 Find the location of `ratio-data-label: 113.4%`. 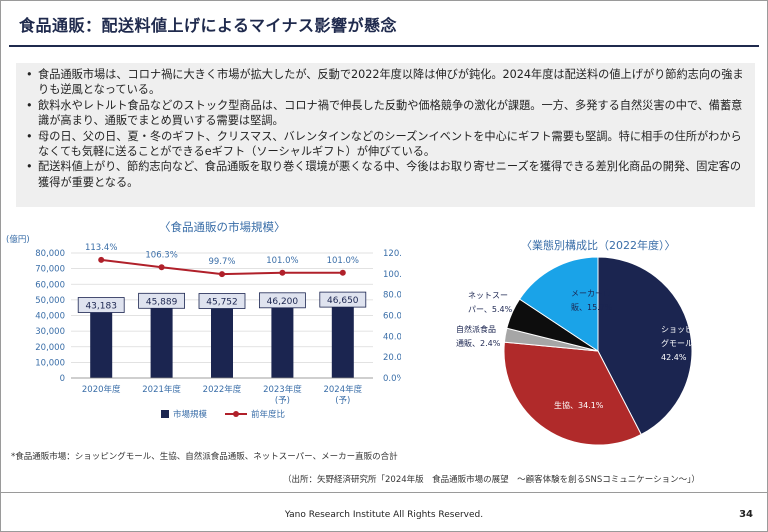

ratio-data-label: 113.4% is located at coordinates (101, 248).